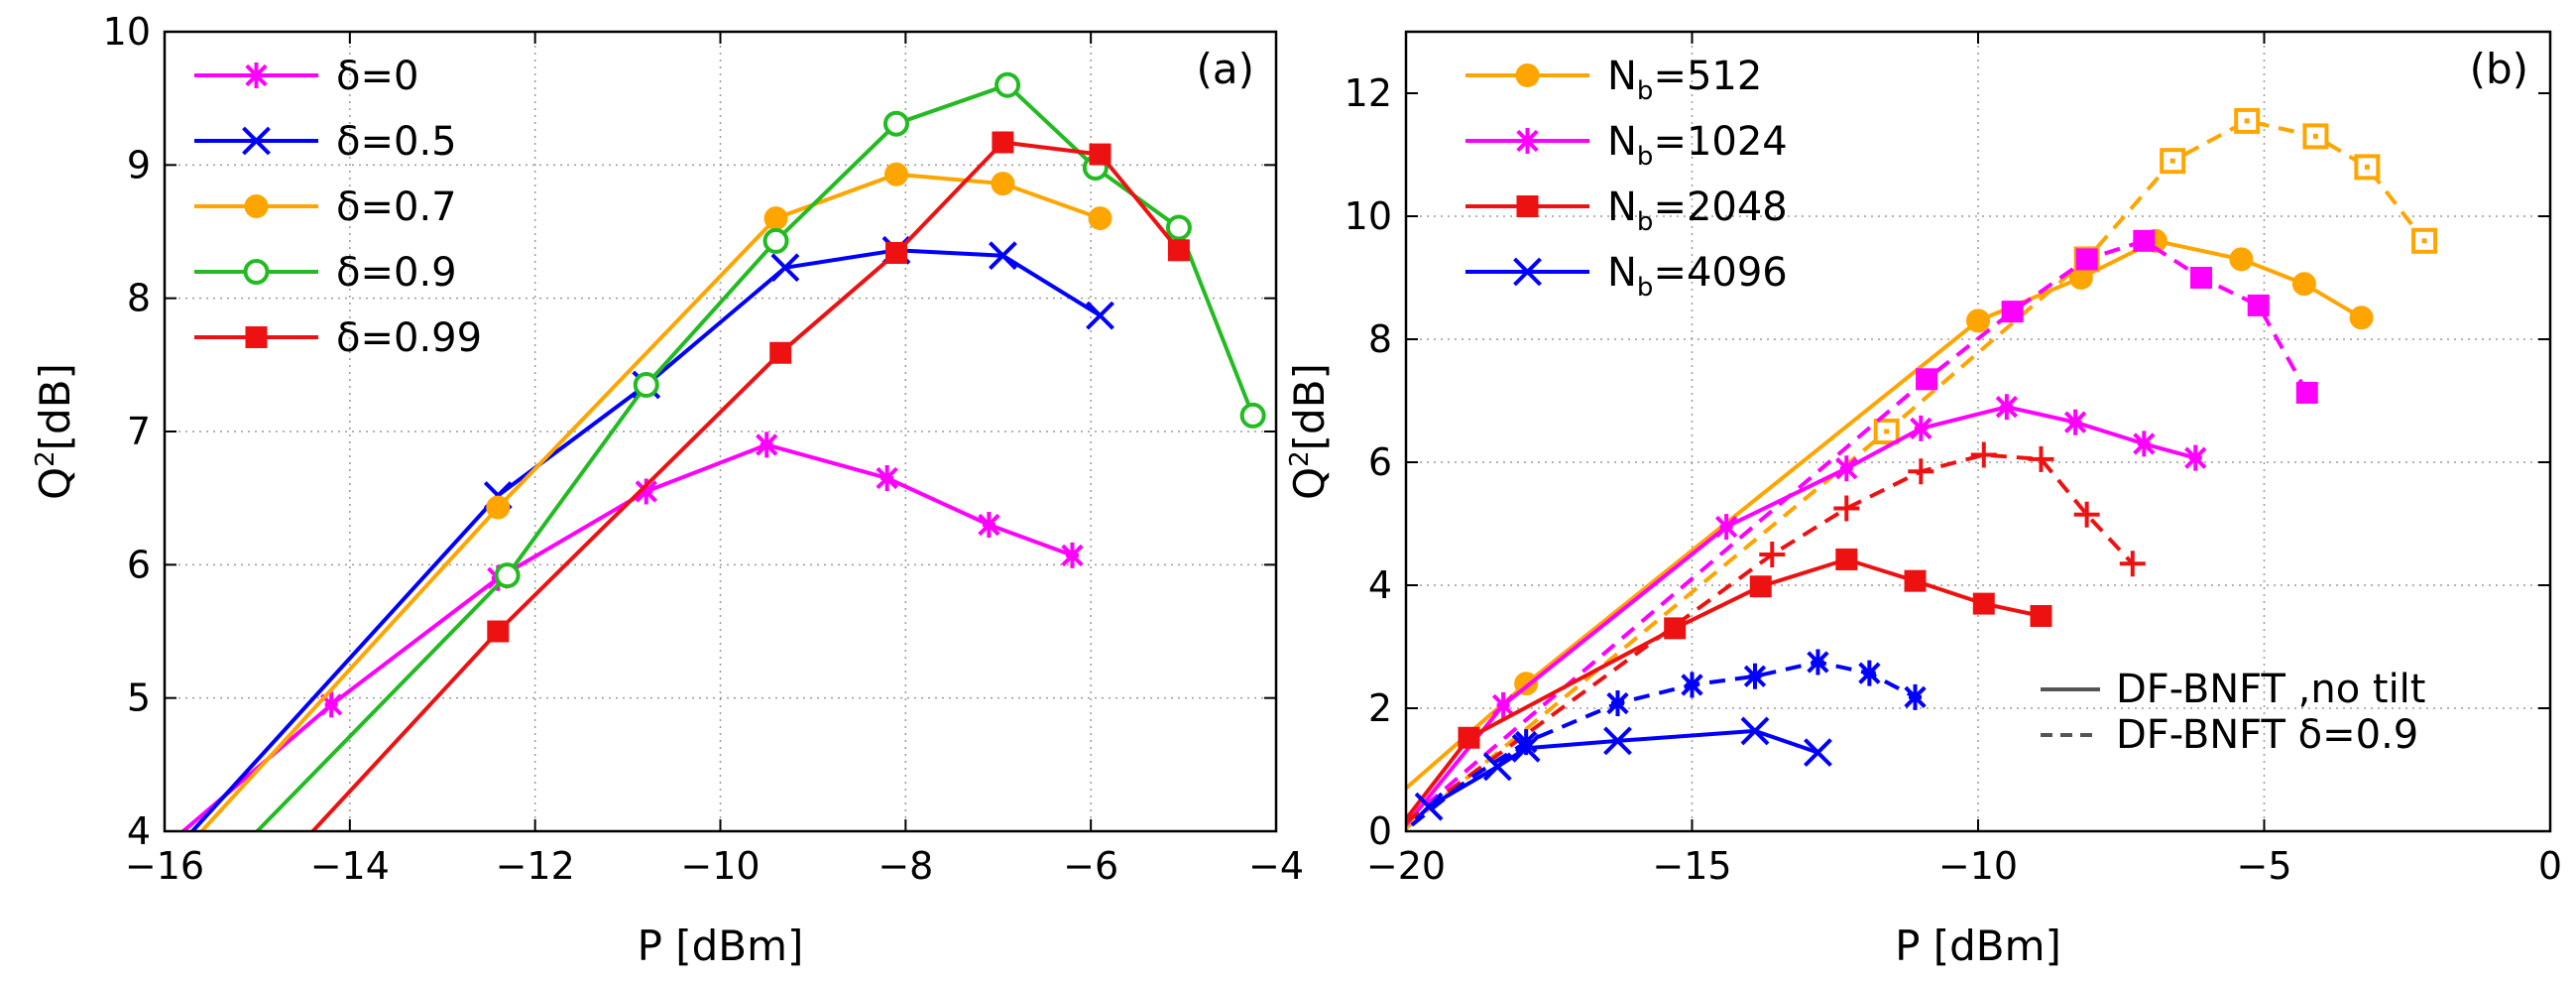 This screenshot has height=984, width=2576. What do you see at coordinates (139, 164) in the screenshot?
I see `y-tick-label: 9` at bounding box center [139, 164].